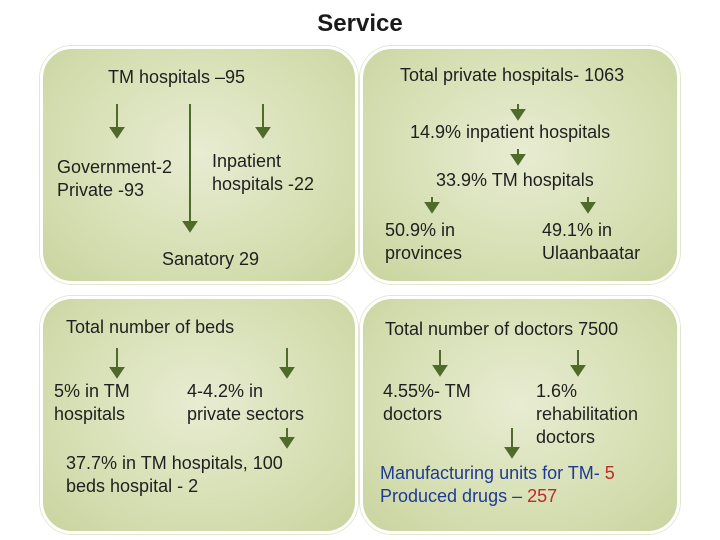 This screenshot has width=720, height=540. I want to click on beds-detail-line2: beds hospital - 2, so click(132, 486).